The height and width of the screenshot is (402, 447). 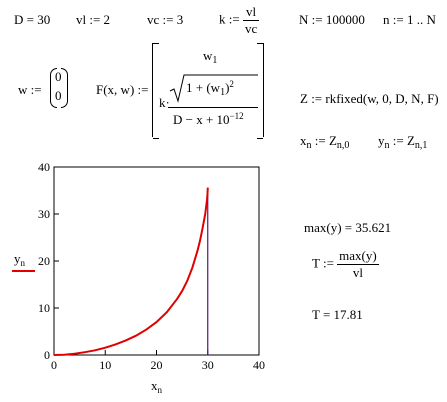 I want to click on k-numerator: vl, so click(x=251, y=11).